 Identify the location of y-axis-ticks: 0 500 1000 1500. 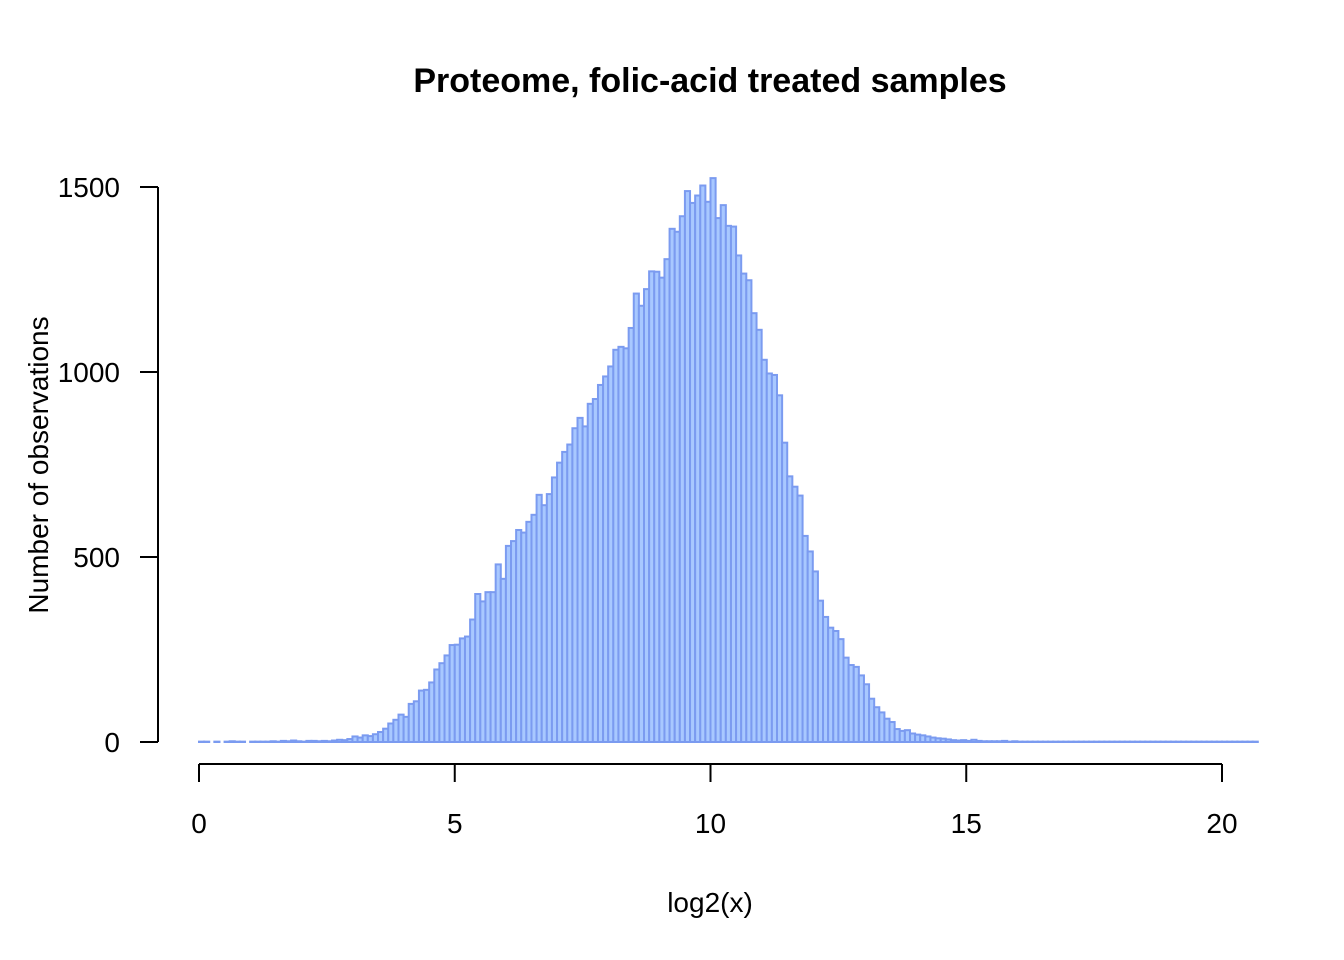
(108, 465).